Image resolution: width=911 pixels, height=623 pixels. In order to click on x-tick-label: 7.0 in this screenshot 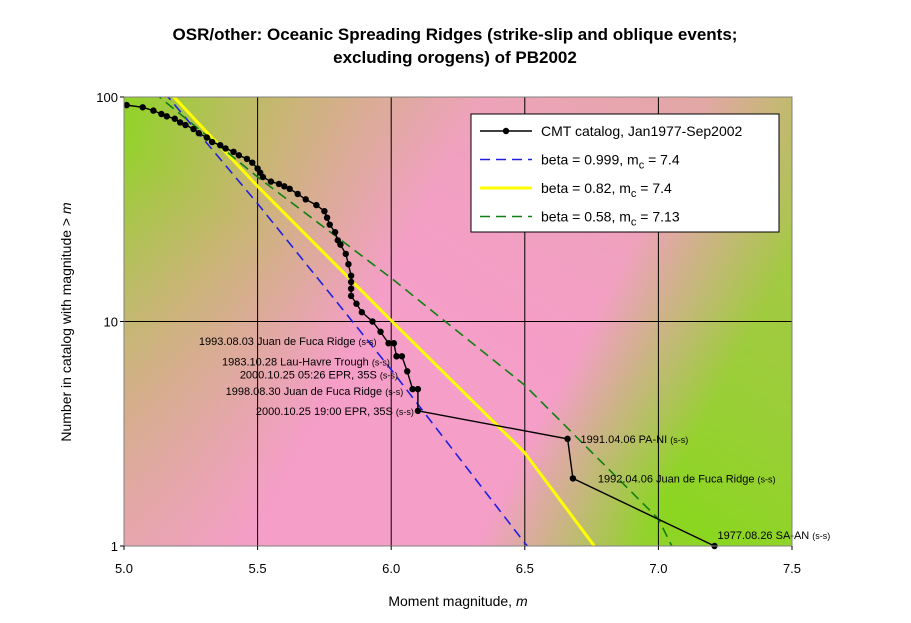, I will do `click(658, 568)`.